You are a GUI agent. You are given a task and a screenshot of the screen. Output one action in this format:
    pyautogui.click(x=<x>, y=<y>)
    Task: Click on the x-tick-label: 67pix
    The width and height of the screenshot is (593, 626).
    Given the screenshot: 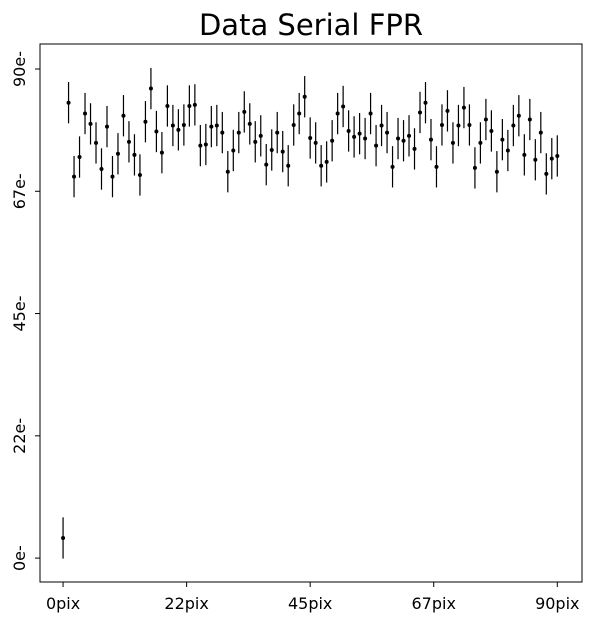 What is the action you would take?
    pyautogui.click(x=434, y=603)
    